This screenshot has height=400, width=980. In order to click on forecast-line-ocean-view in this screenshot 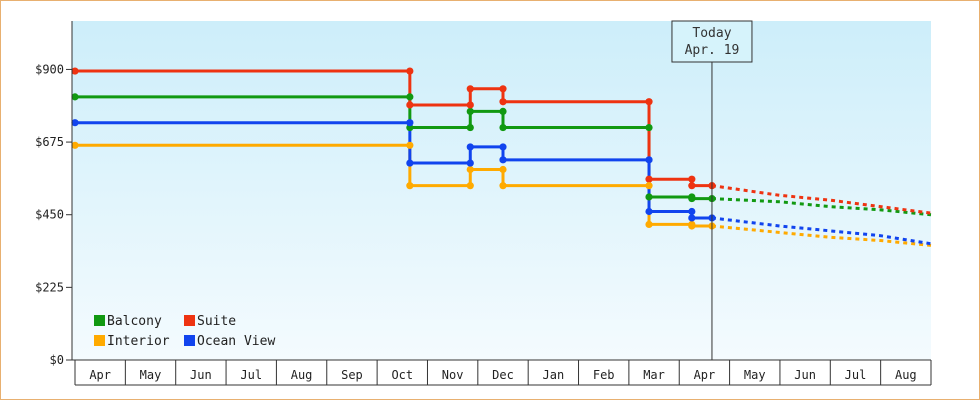, I will do `click(821, 231)`.